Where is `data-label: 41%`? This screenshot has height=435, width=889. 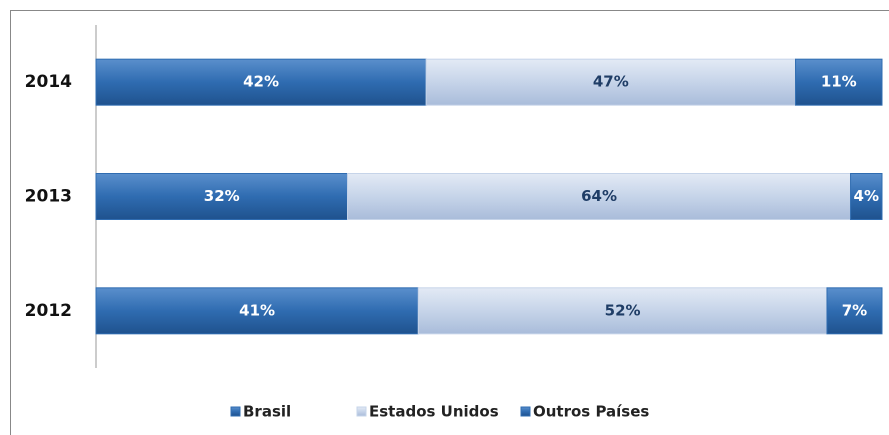
data-label: 41% is located at coordinates (257, 310).